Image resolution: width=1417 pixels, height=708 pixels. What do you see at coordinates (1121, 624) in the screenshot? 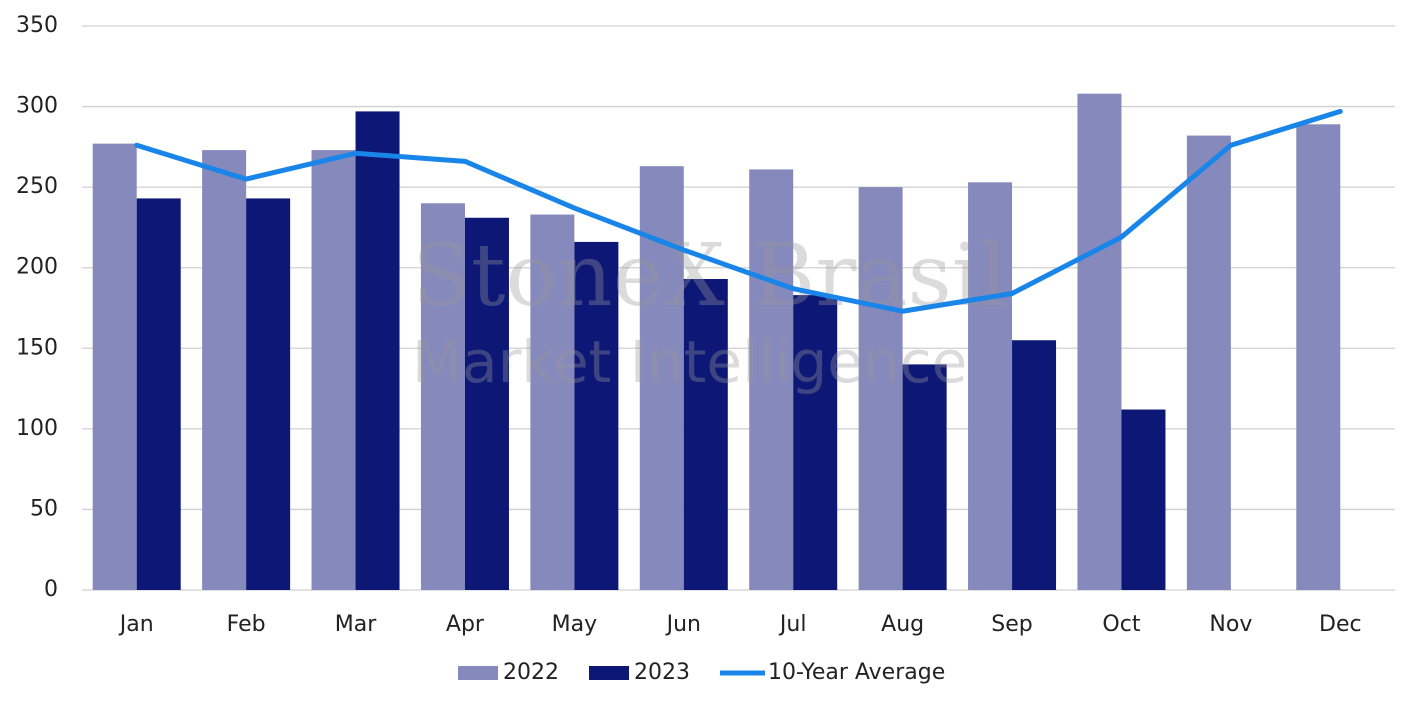
I see `x-tick-label: Oct` at bounding box center [1121, 624].